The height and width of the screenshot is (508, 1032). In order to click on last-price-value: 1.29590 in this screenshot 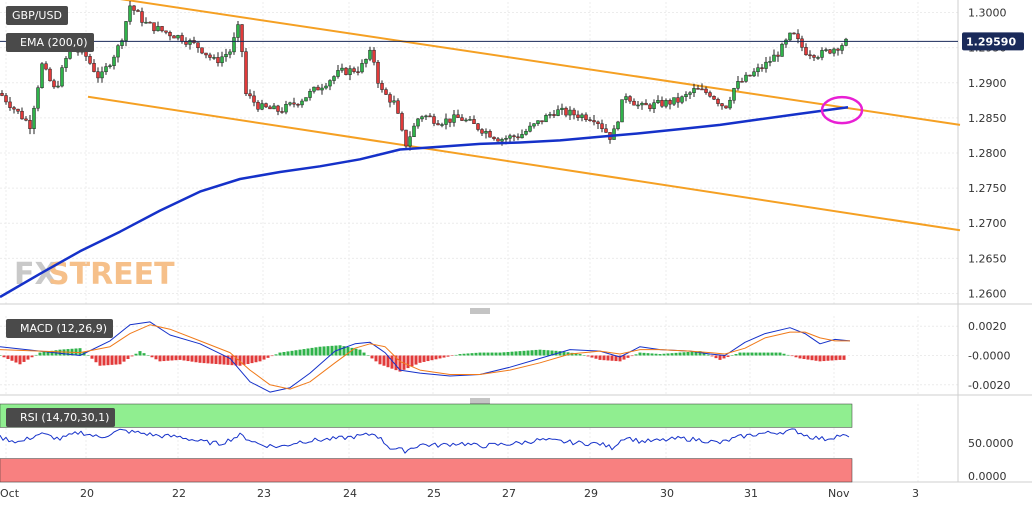, I will do `click(991, 41)`.